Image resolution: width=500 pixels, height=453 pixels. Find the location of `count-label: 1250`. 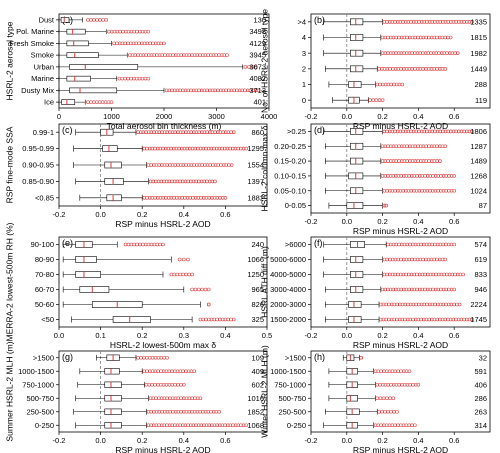

count-label: 1250 is located at coordinates (255, 274).